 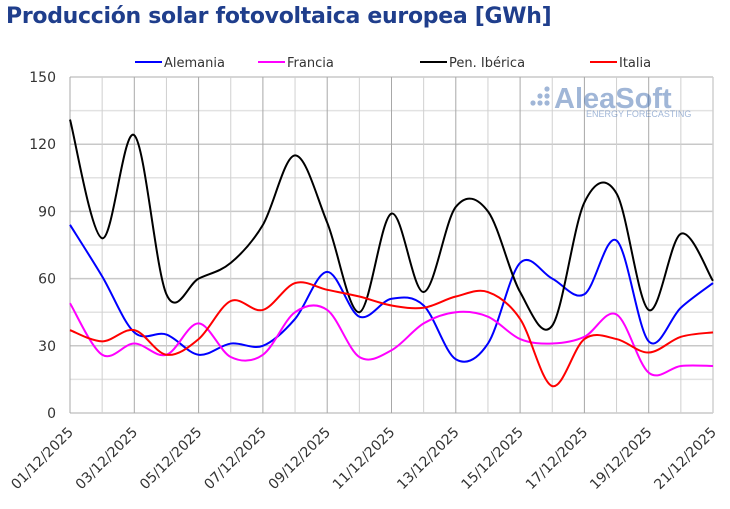 I want to click on x-tick-label: 03/12/2025, so click(x=107, y=459).